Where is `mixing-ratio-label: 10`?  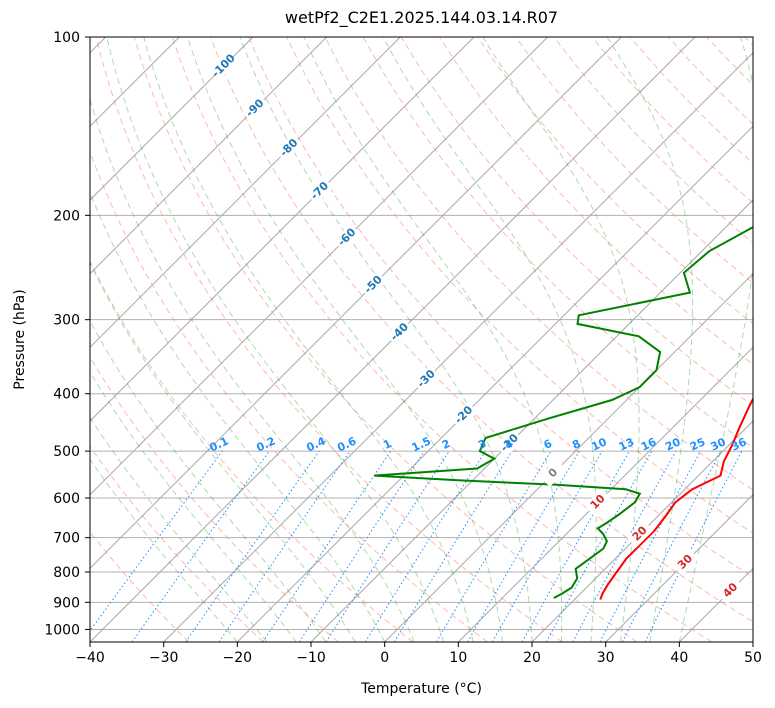 mixing-ratio-label: 10 is located at coordinates (599, 444).